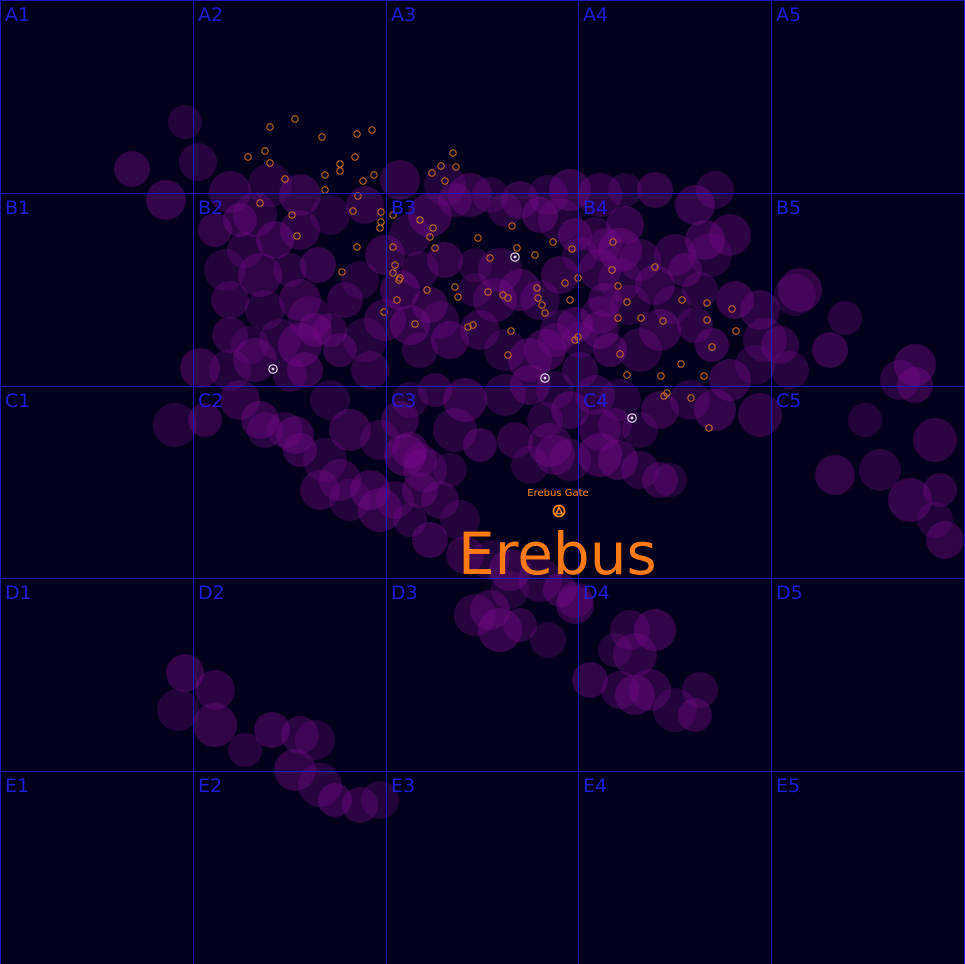  I want to click on station-marker-layer, so click(452, 337).